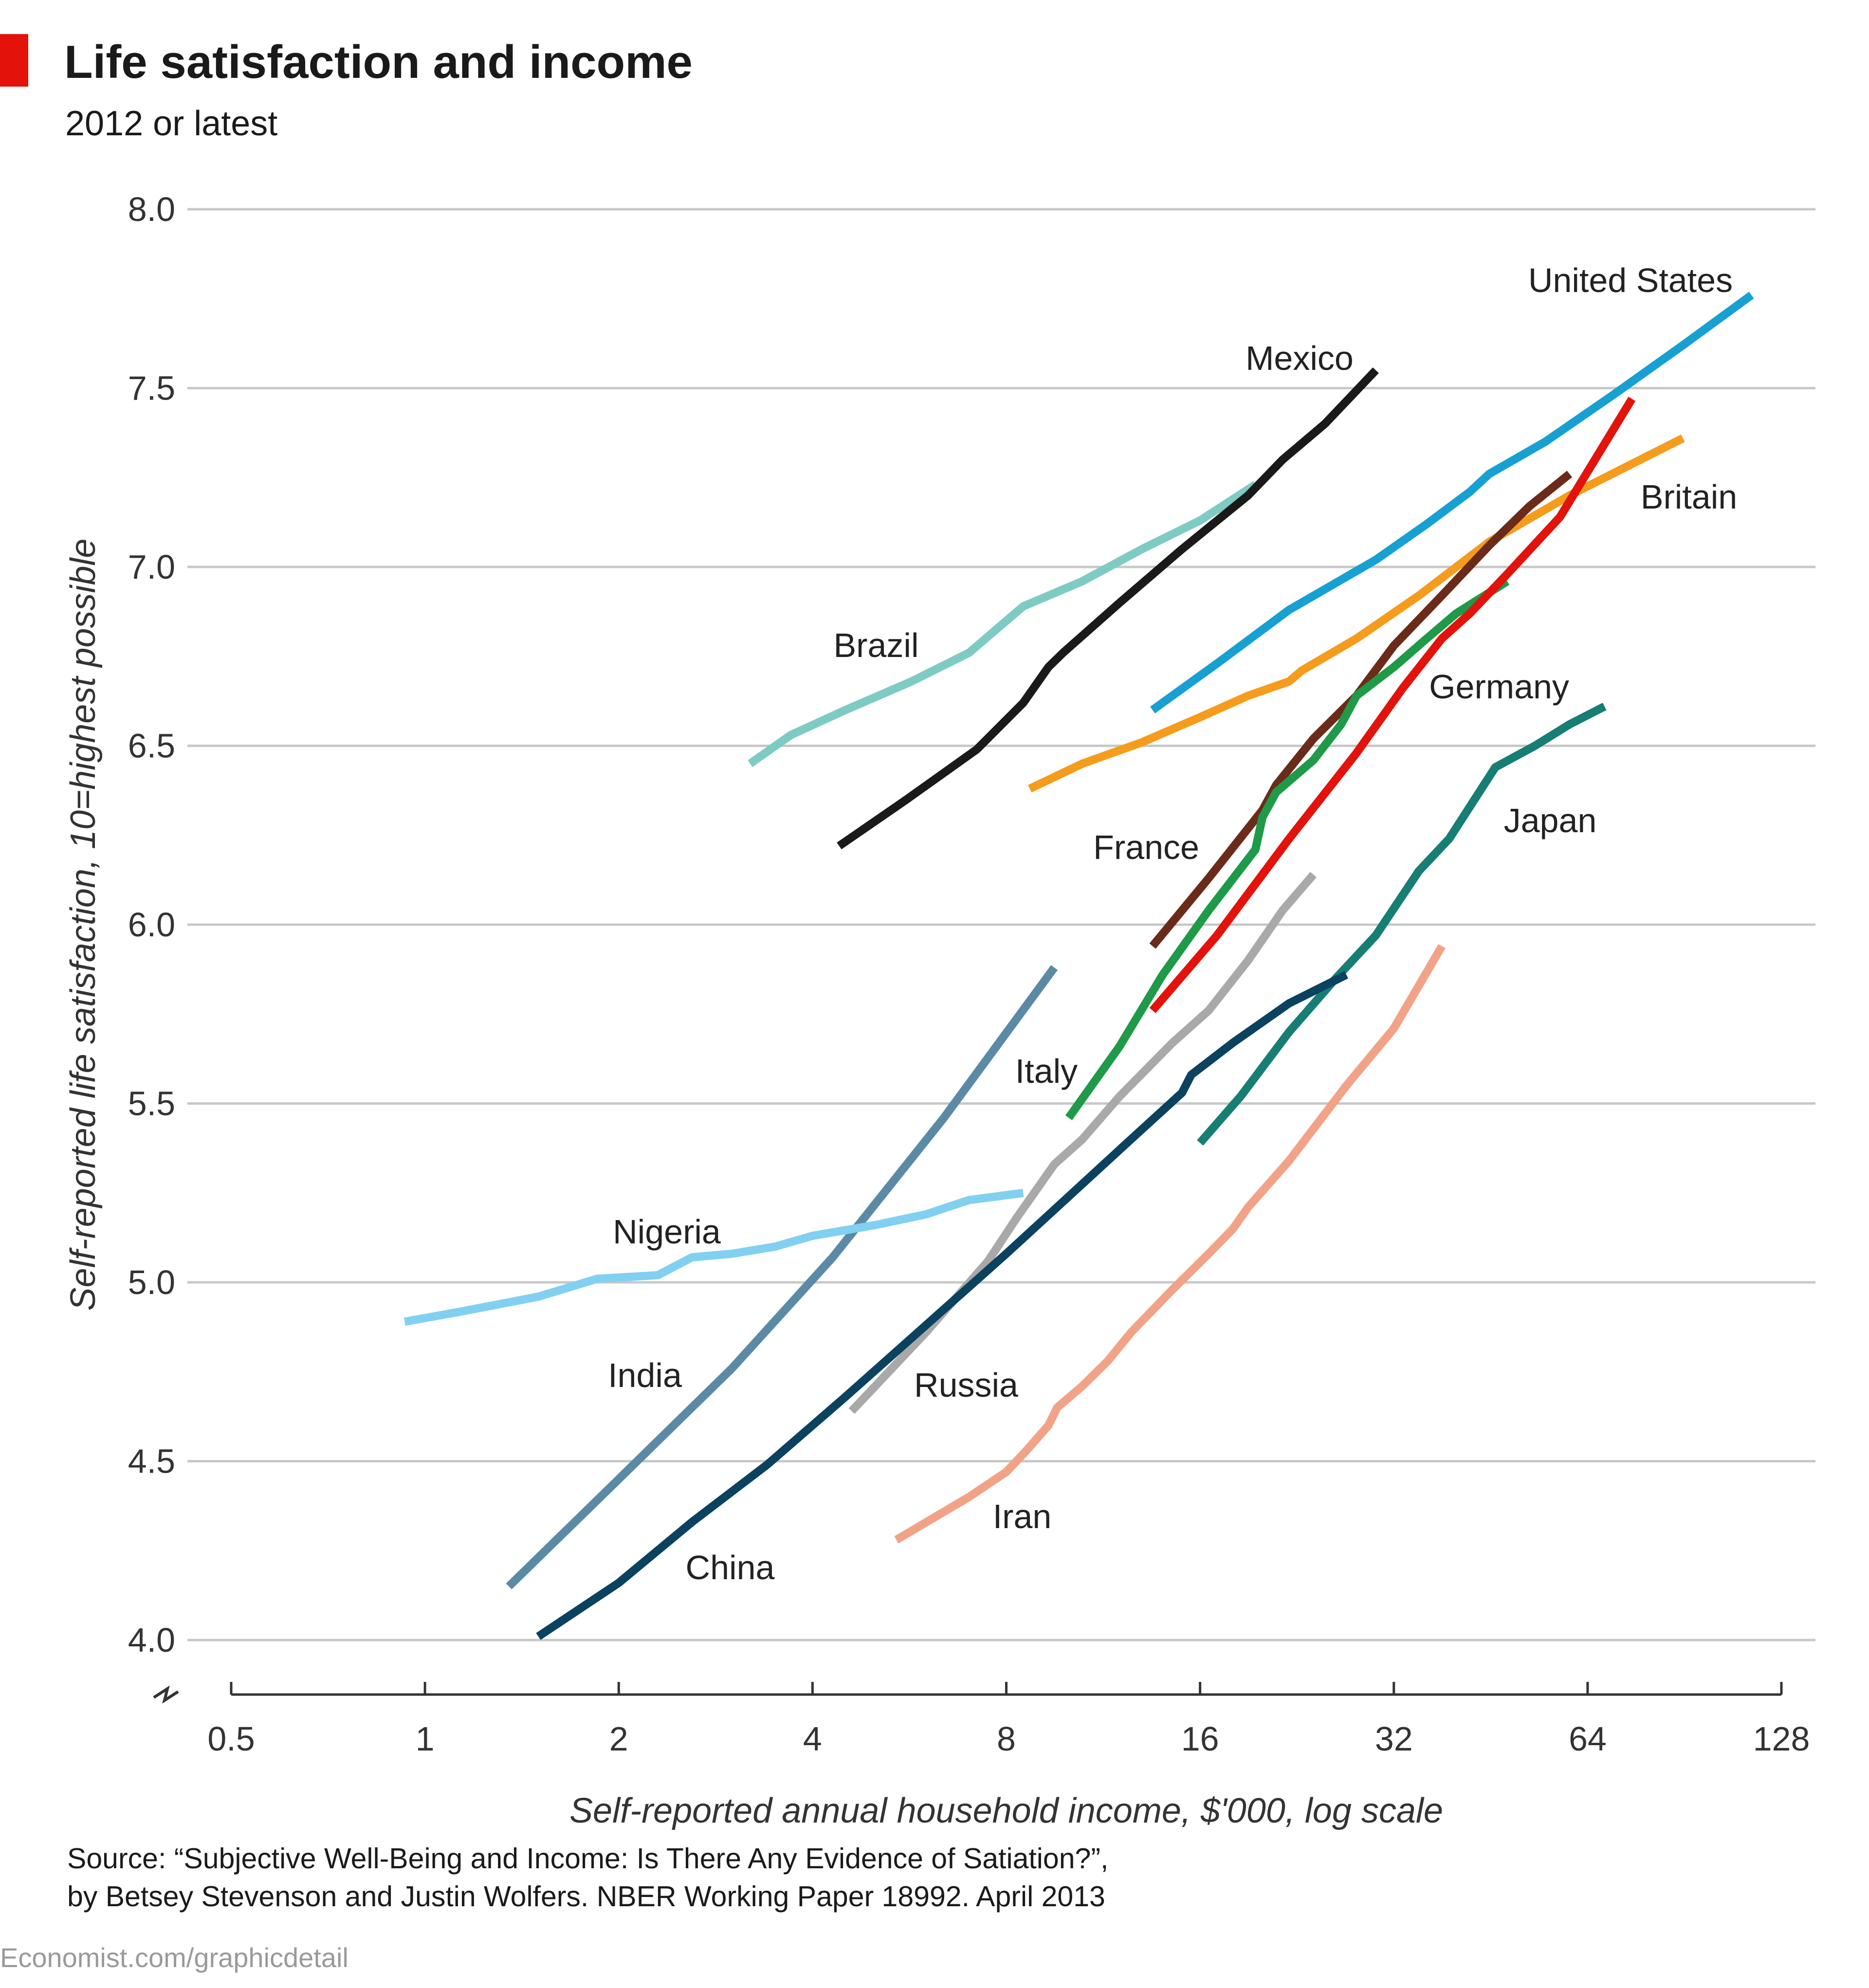  I want to click on series-line-iran, so click(1170, 1244).